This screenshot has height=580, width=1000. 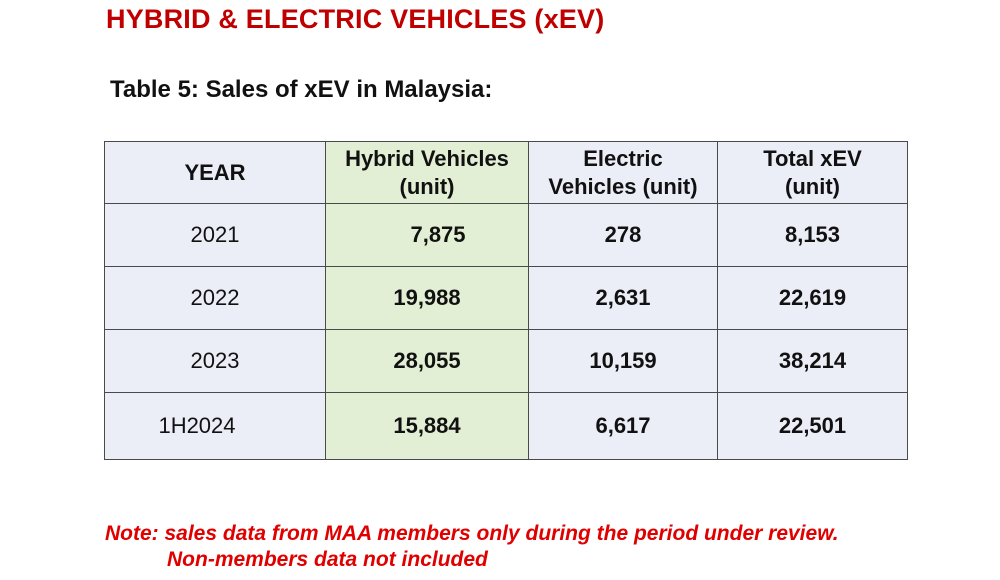 I want to click on table-row: 2022 19,988 2,631 22,619, so click(x=506, y=298).